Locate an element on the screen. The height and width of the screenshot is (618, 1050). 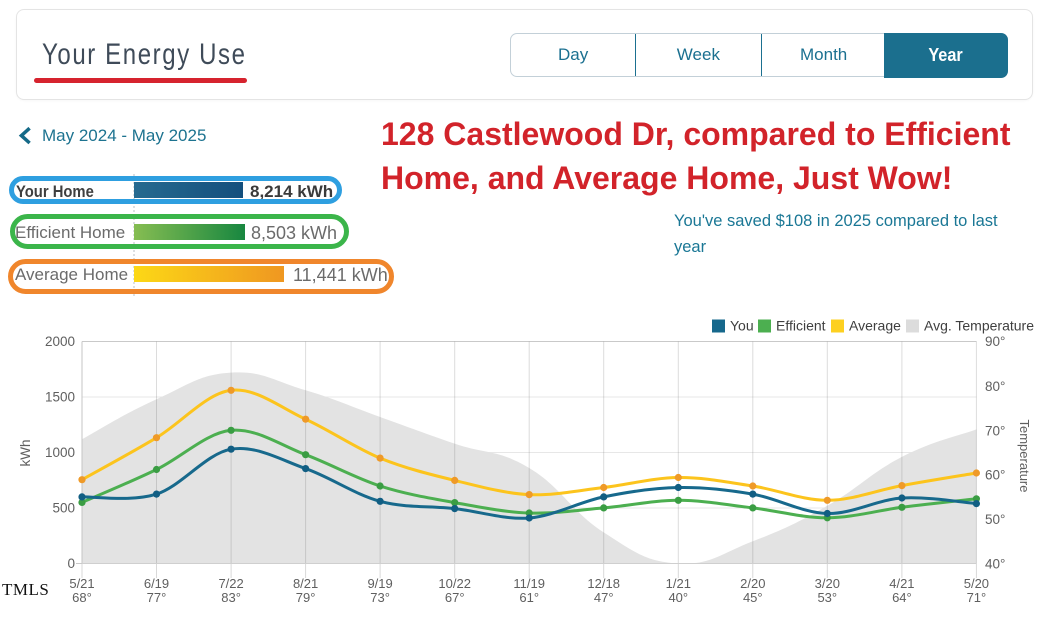
svg-text: 7/22 is located at coordinates (230, 583).